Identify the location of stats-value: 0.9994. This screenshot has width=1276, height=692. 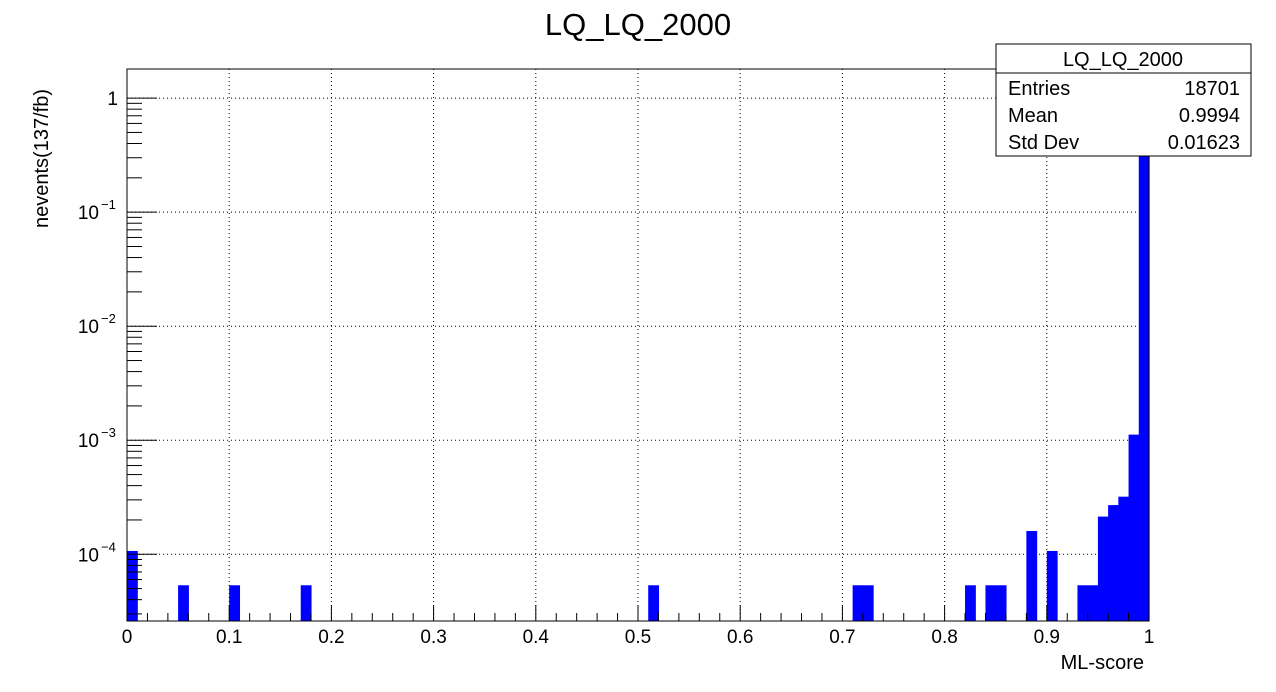
(1209, 116).